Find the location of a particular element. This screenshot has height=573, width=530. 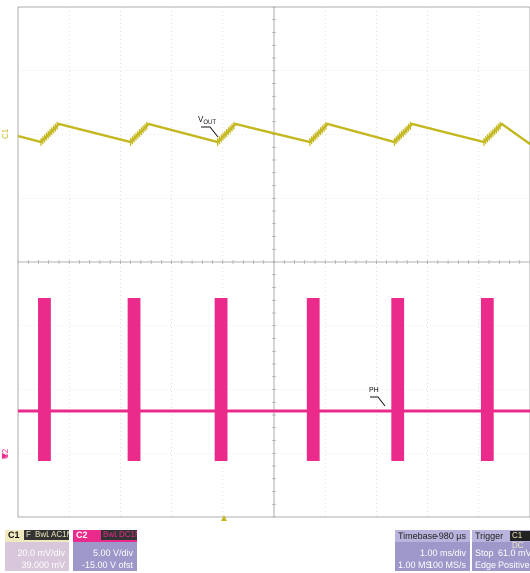

c1-name: C1 is located at coordinates (14, 535).